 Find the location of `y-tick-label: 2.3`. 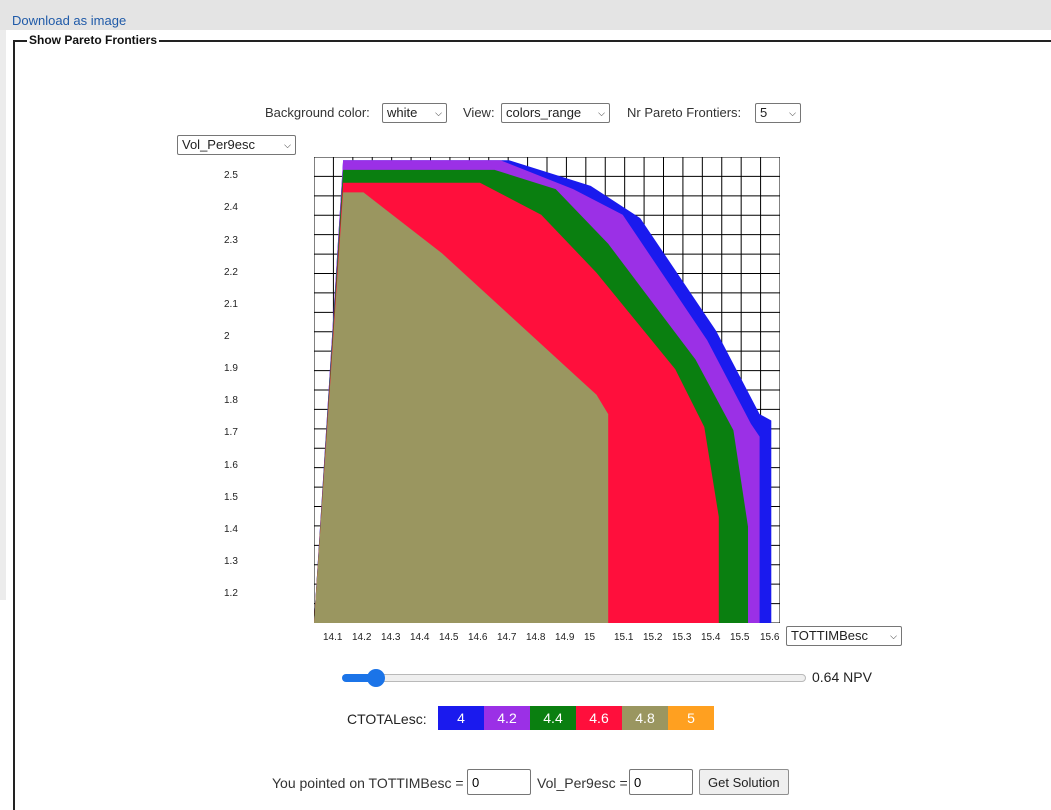

y-tick-label: 2.3 is located at coordinates (231, 240).